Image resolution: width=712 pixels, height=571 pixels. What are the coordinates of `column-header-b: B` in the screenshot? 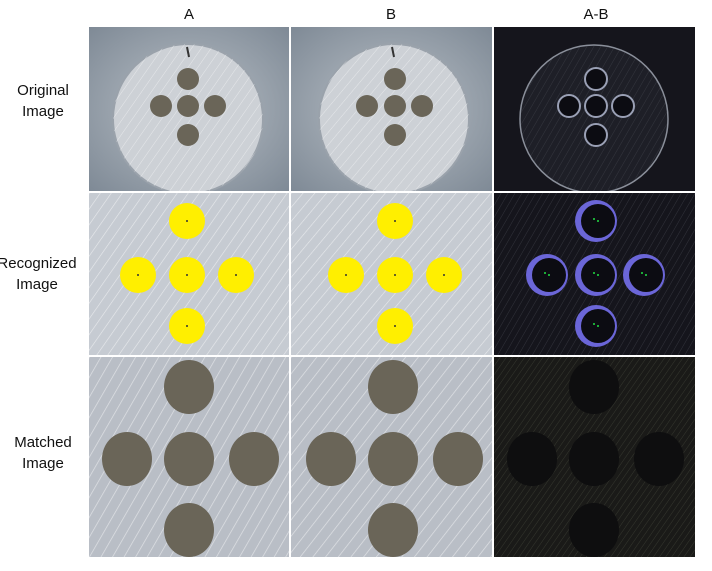 It's located at (390, 14).